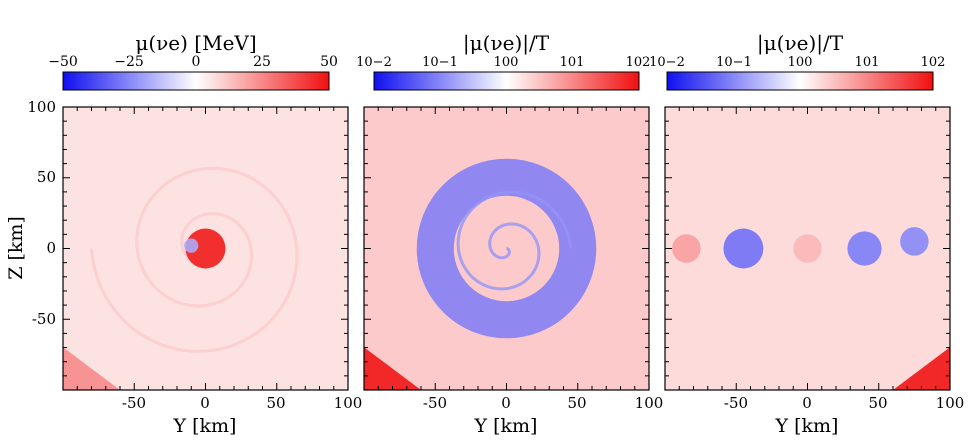 This screenshot has height=443, width=969. I want to click on colorbar-2-label: |μ(νe)|/T, so click(506, 43).